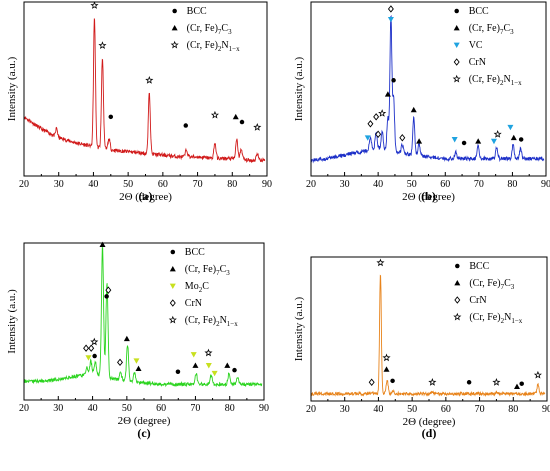 The image size is (550, 471). I want to click on panel-label: (b), so click(428, 196).